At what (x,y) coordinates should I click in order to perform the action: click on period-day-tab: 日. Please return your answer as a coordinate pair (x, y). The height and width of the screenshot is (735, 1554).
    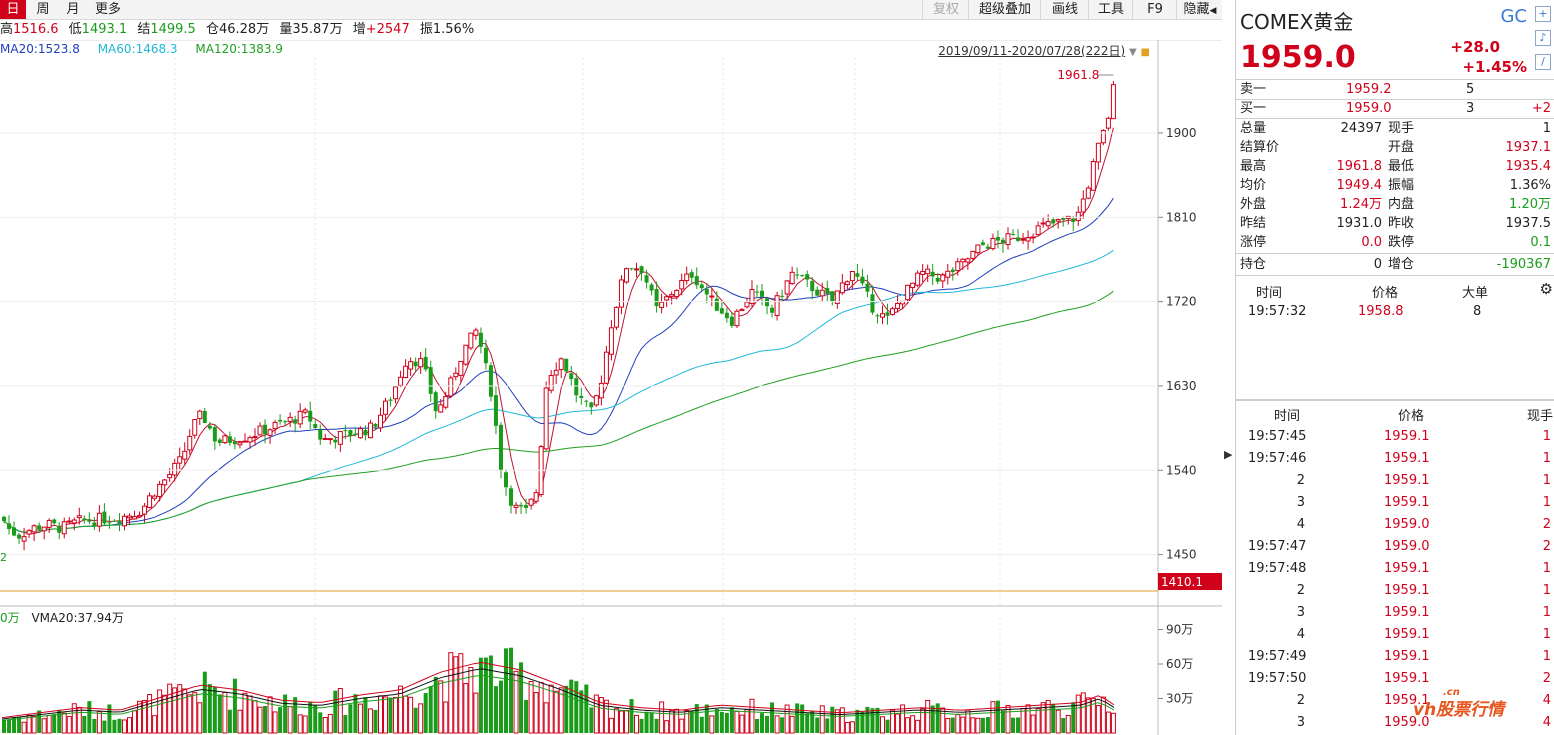
    Looking at the image, I should click on (13, 9).